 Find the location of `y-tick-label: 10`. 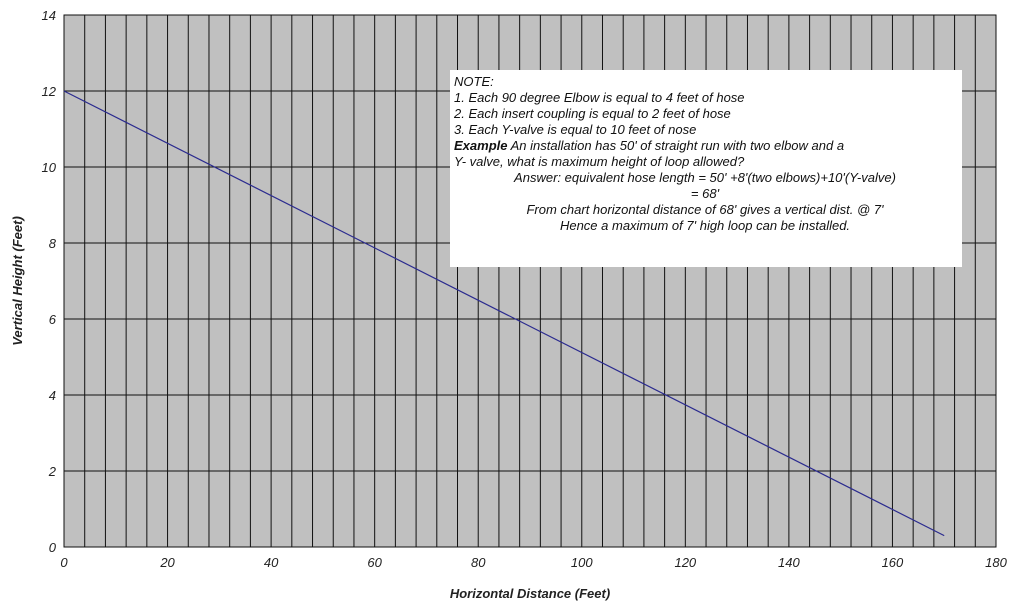

y-tick-label: 10 is located at coordinates (49, 167).